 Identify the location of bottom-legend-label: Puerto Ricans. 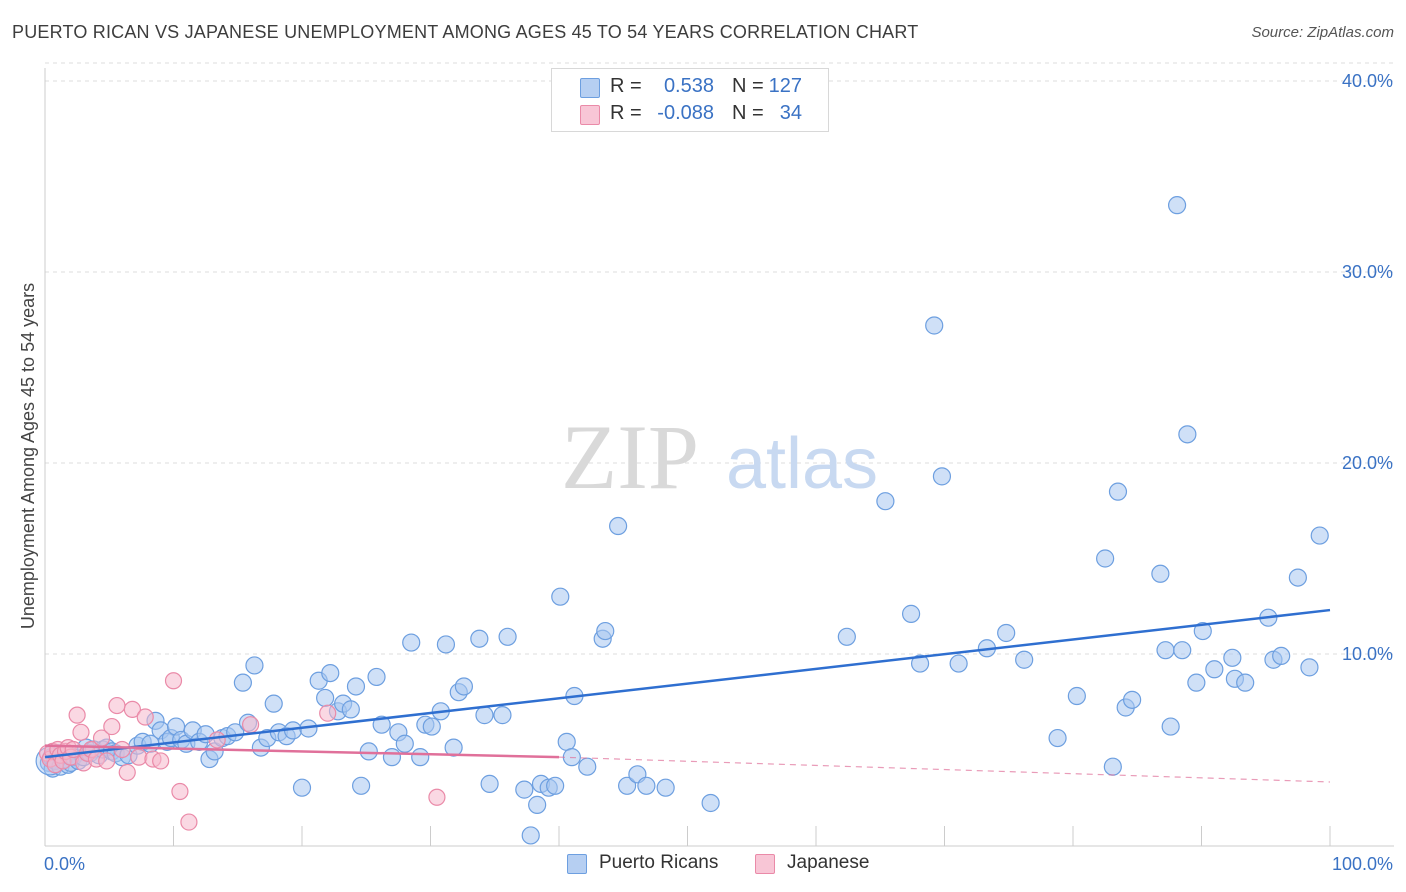
(659, 862).